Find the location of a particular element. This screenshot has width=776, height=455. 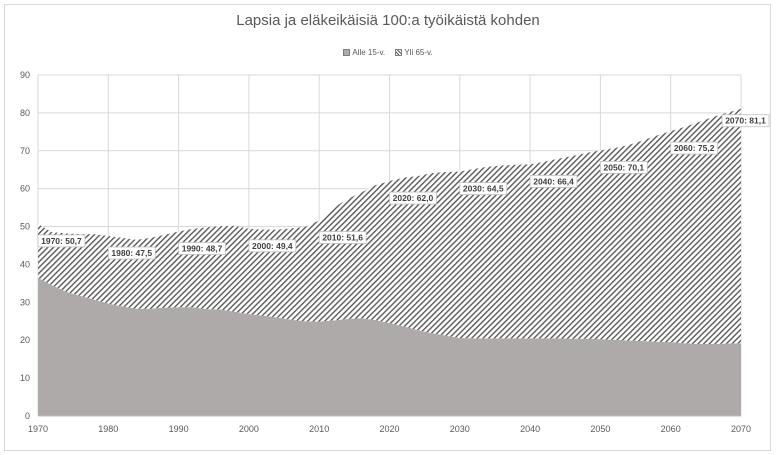

chart-legend: Alle 15-v. Yli 65-v. is located at coordinates (388, 52).